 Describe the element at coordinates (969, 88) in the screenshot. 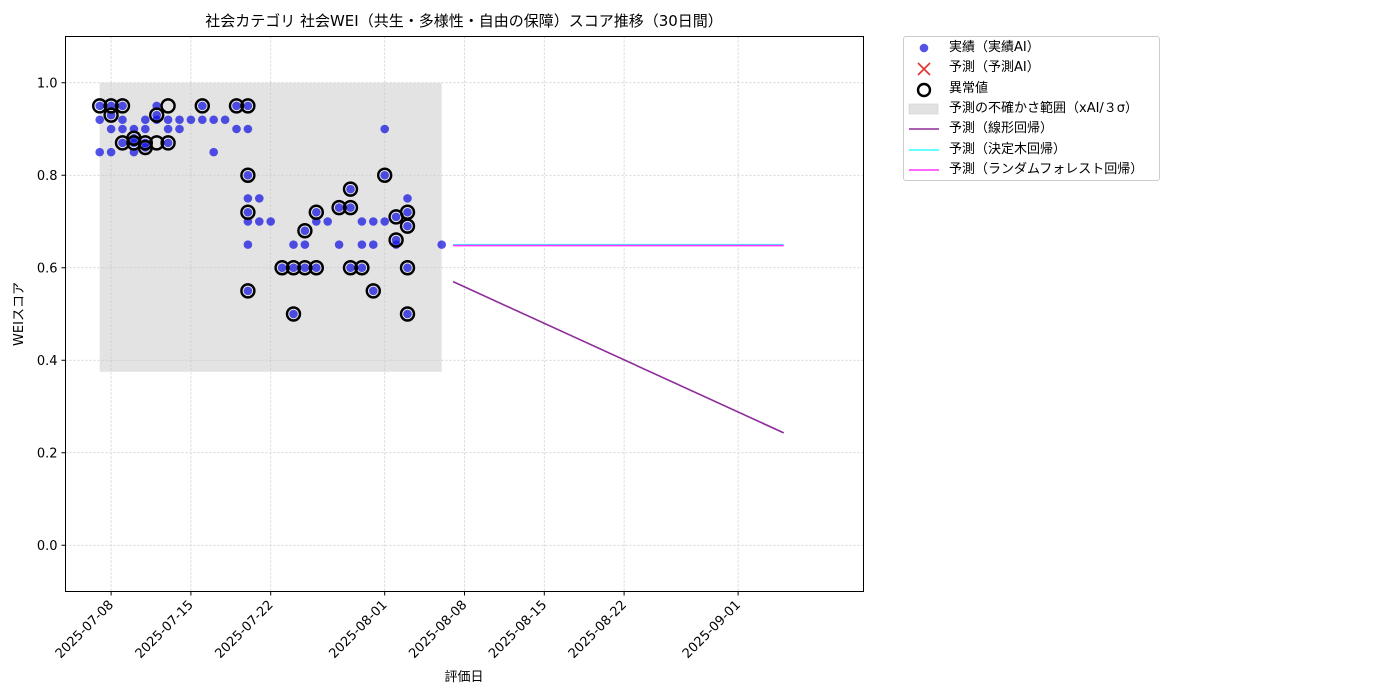

I see `legend-label: 異常値` at that location.